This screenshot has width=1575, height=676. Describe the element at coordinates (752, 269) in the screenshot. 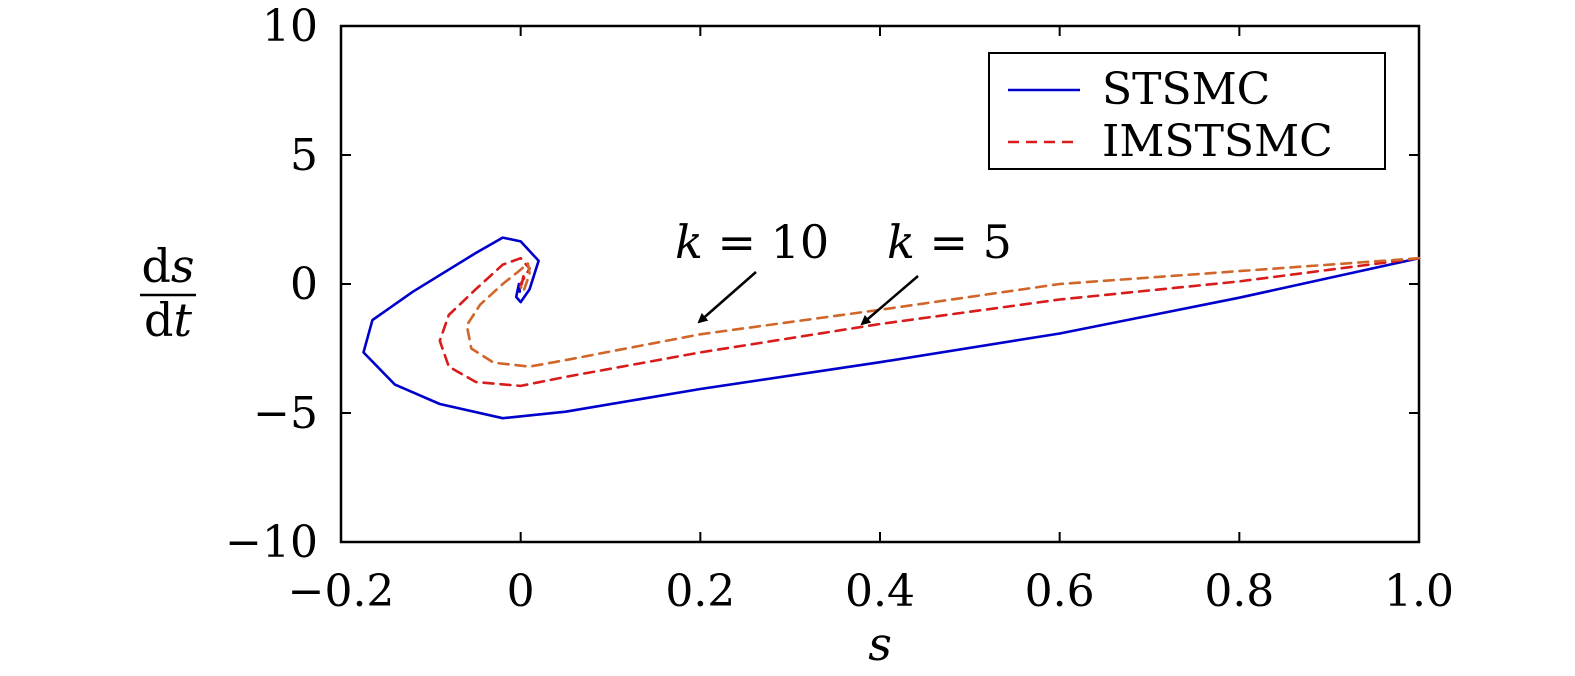

I see `annotation-k10: k = 10` at that location.